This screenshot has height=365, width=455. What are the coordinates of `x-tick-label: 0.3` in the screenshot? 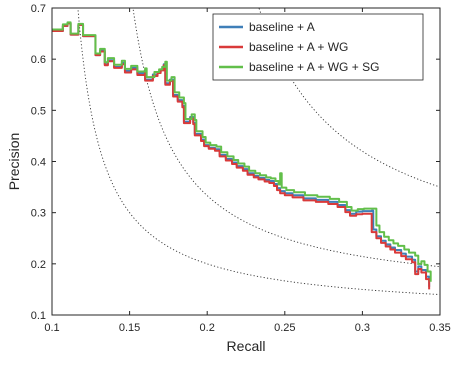 It's located at (362, 328).